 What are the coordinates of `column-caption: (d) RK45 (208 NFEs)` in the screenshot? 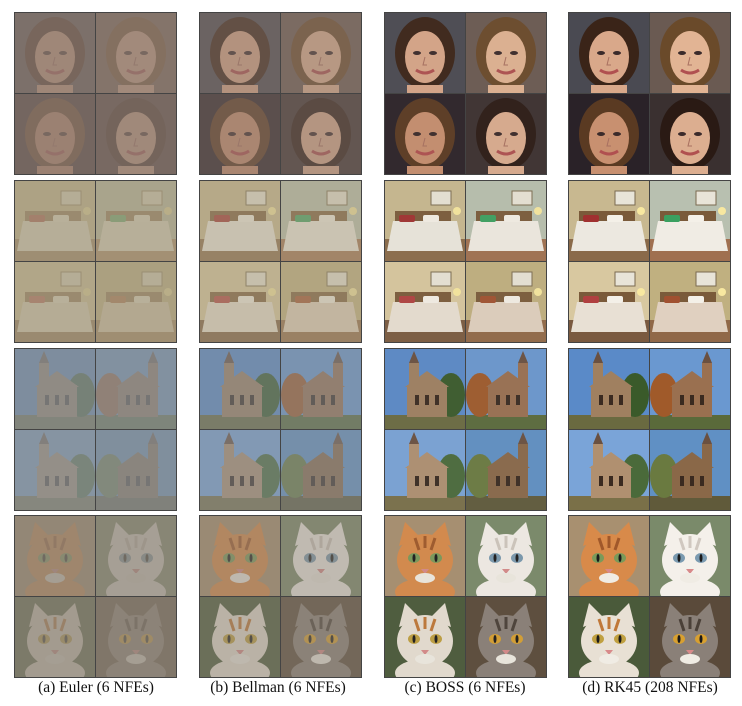 It's located at (650, 687).